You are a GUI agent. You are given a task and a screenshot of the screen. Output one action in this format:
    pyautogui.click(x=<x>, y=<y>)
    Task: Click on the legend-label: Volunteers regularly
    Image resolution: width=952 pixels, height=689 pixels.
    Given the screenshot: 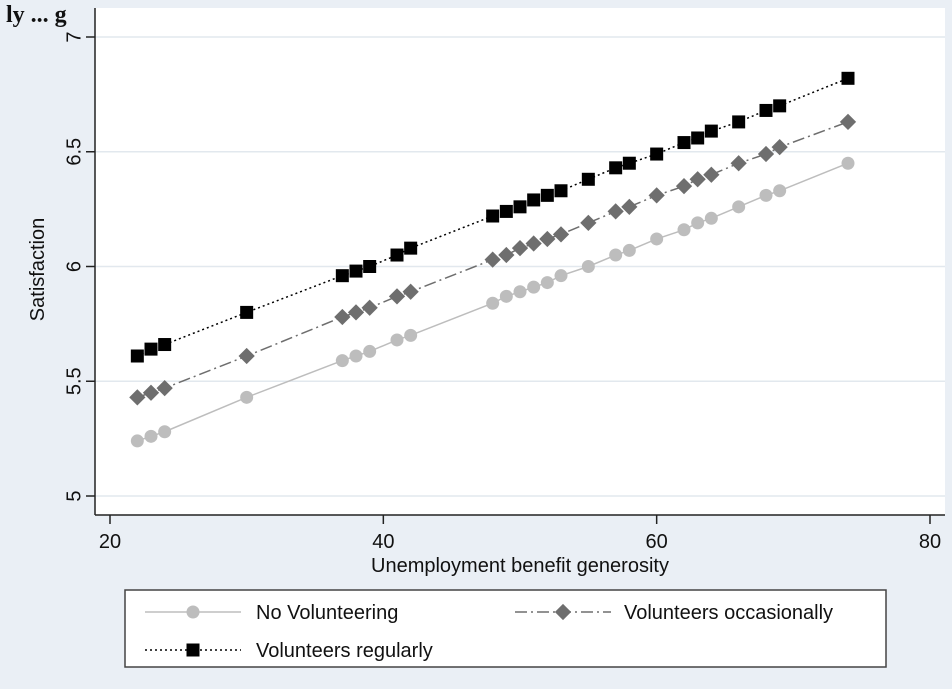 What is the action you would take?
    pyautogui.click(x=344, y=651)
    